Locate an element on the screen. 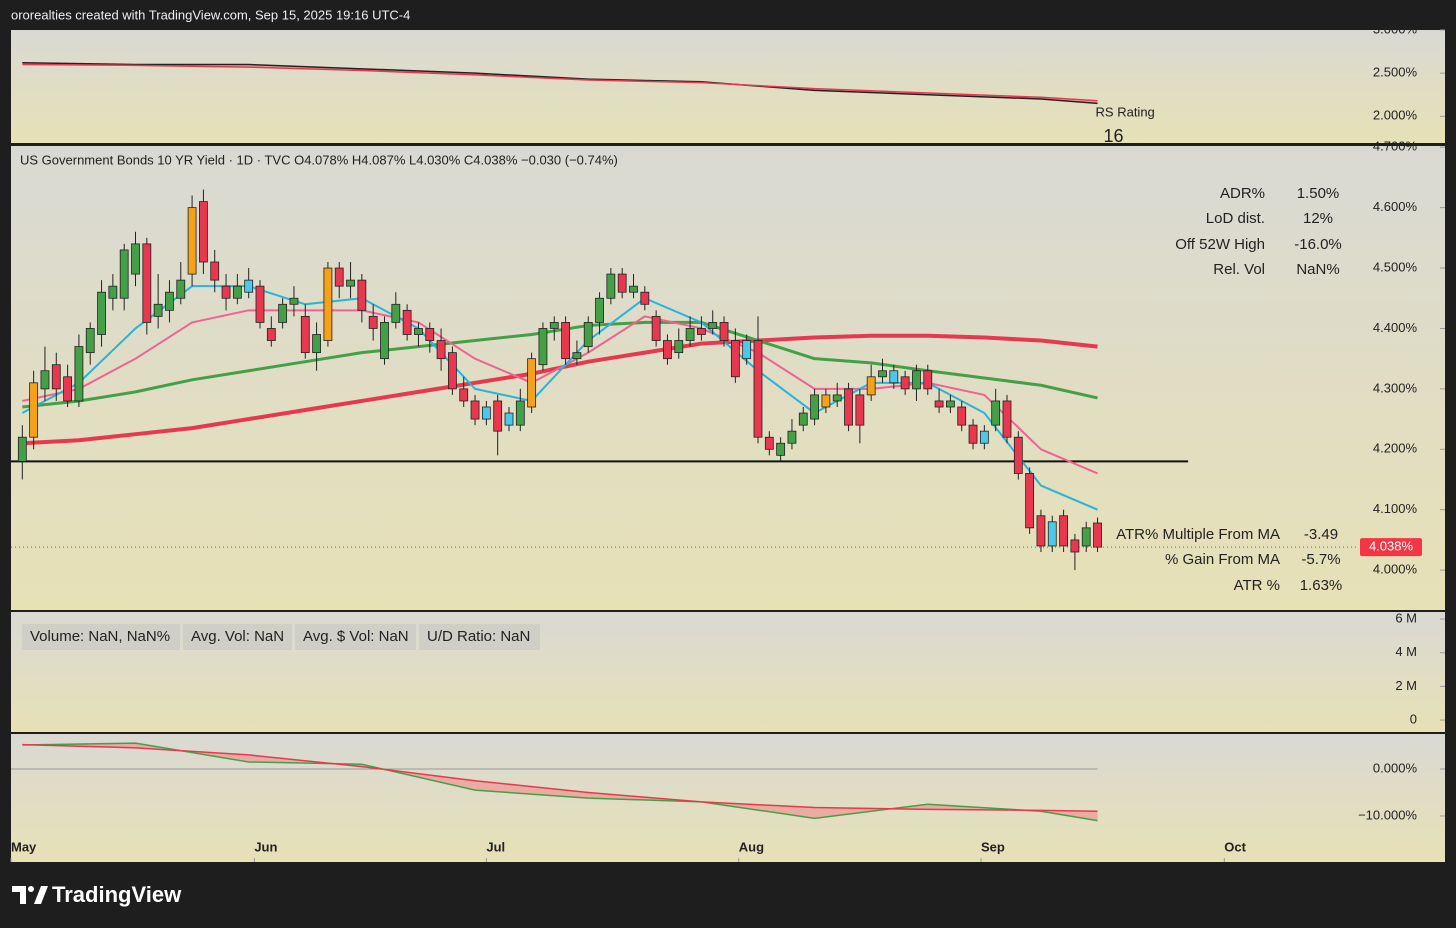 The height and width of the screenshot is (928, 1456). y-tick-label: 4.100% is located at coordinates (1395, 508).